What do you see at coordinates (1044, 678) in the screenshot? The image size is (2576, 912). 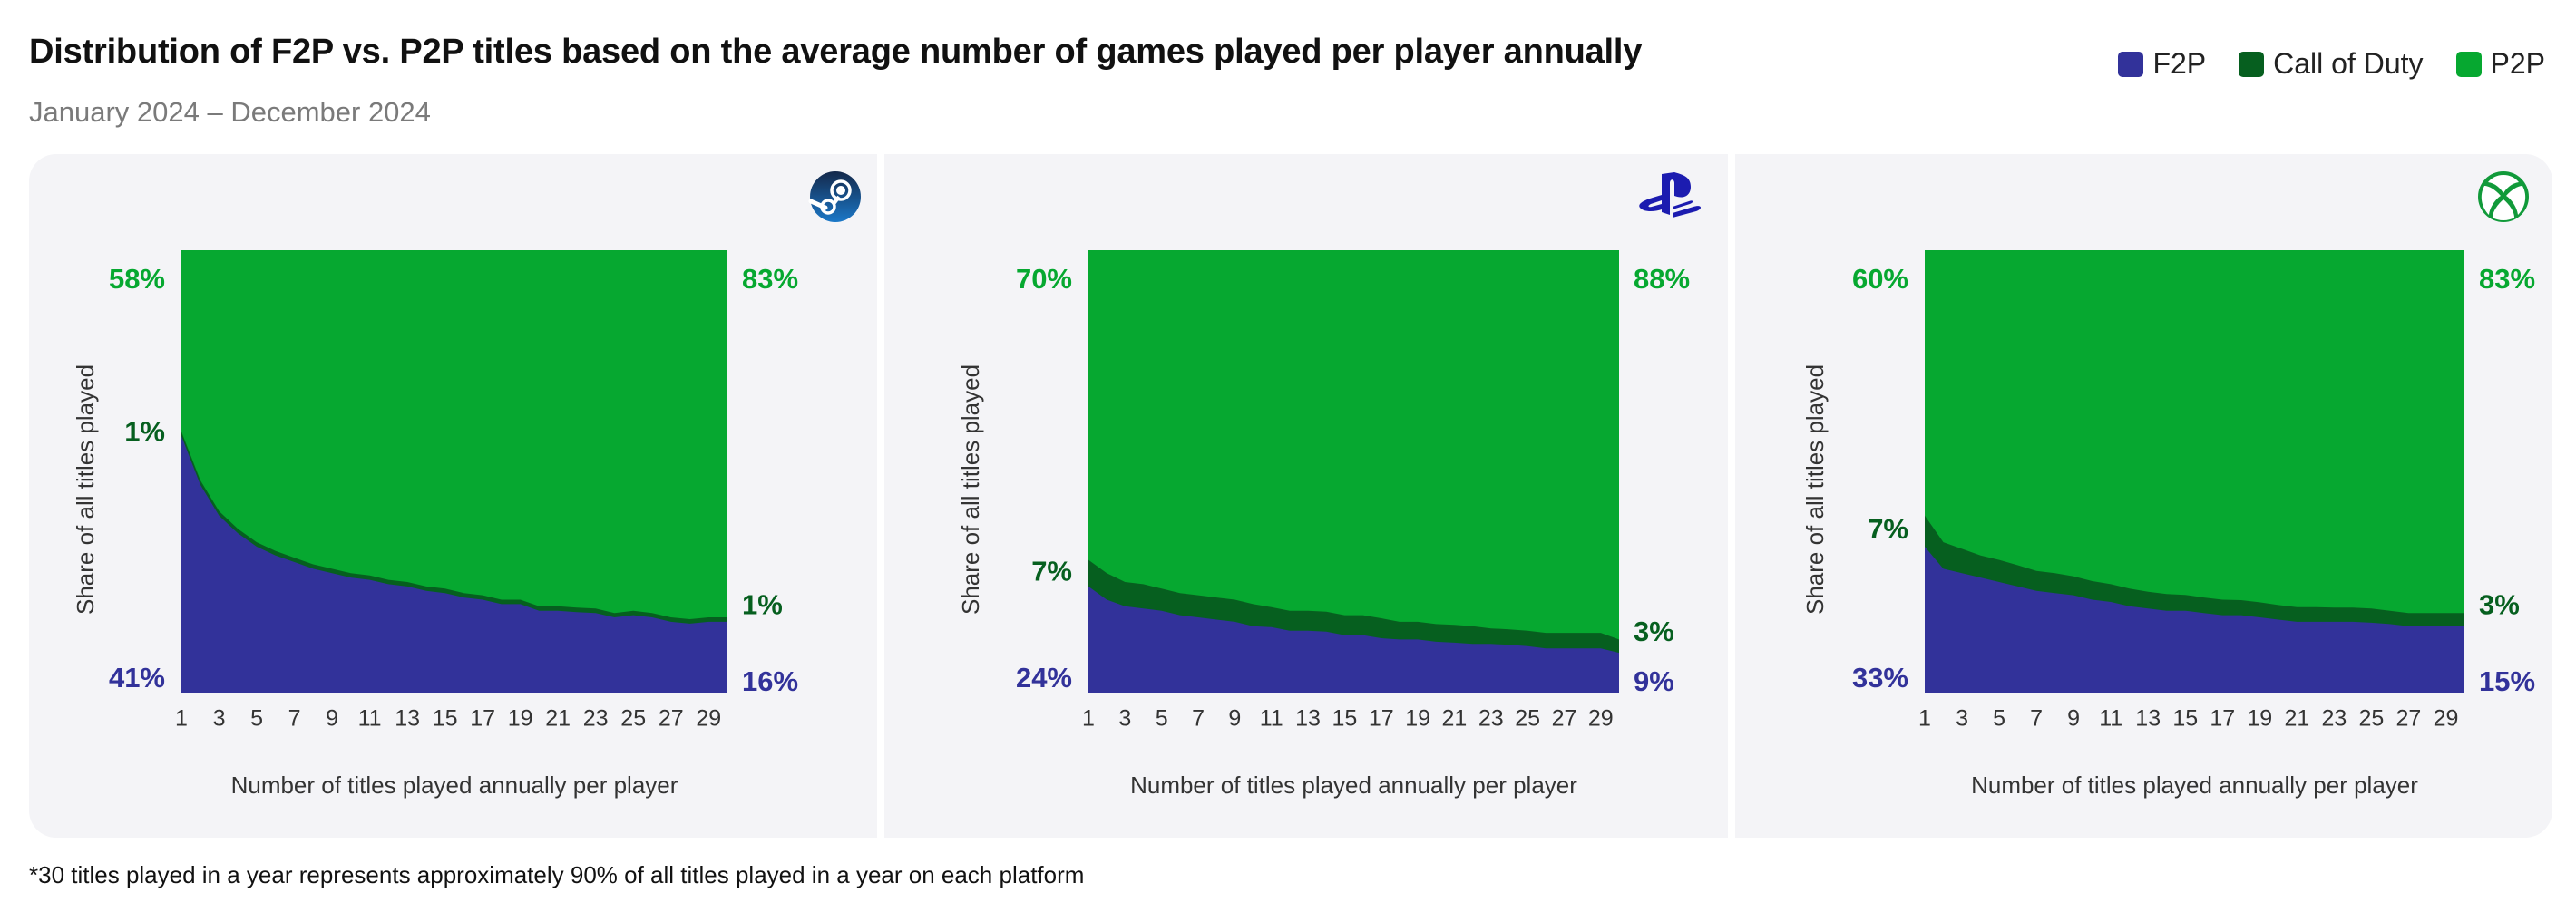 I see `label-f2p-left: 24%` at bounding box center [1044, 678].